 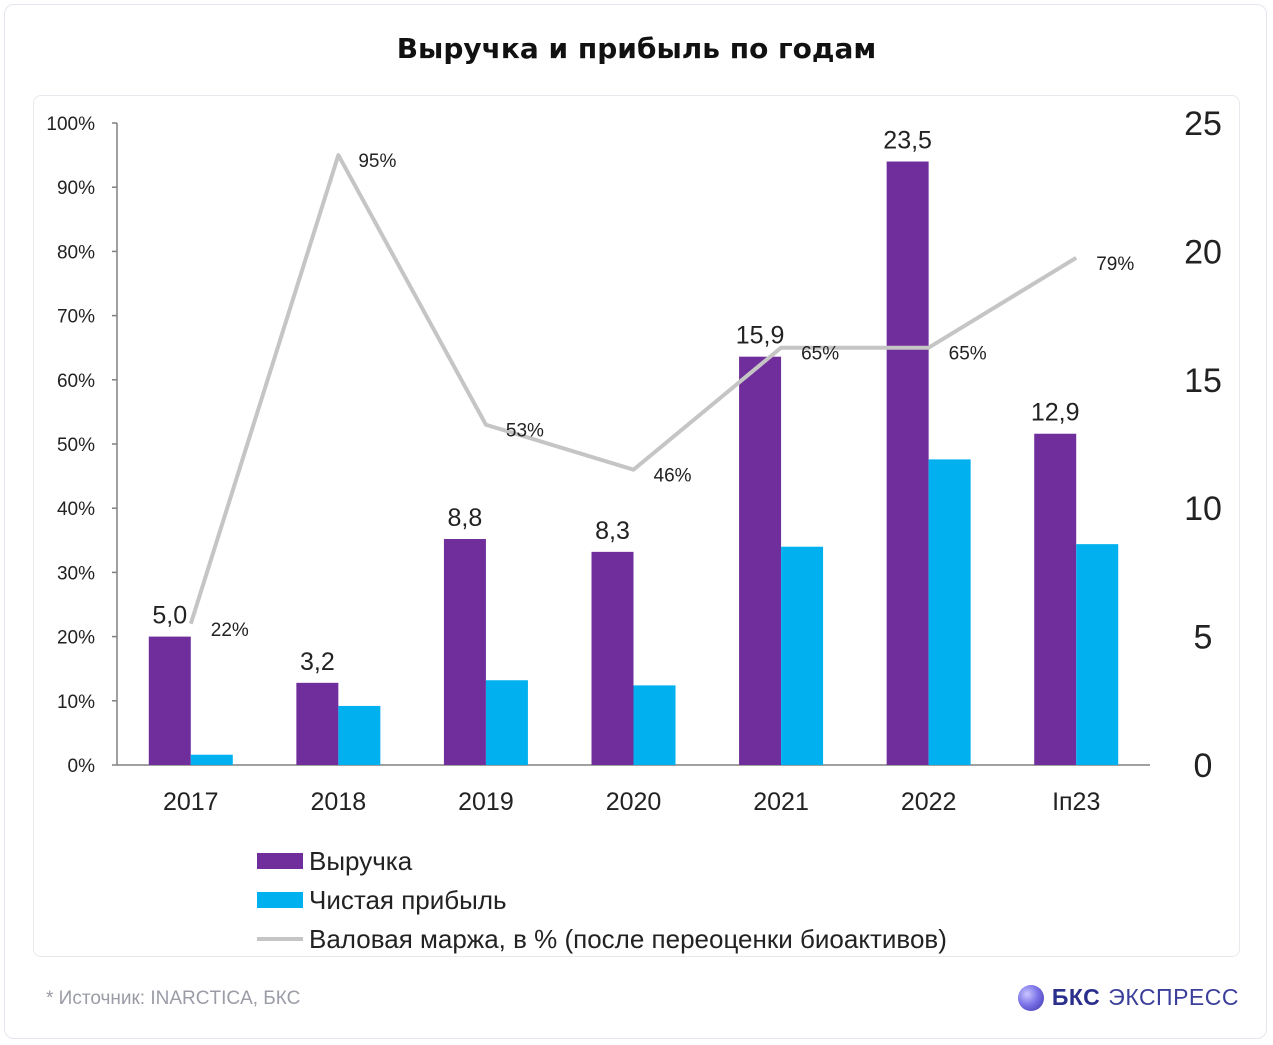 I want to click on legend-label-profit: Чистая прибыль, so click(x=408, y=900).